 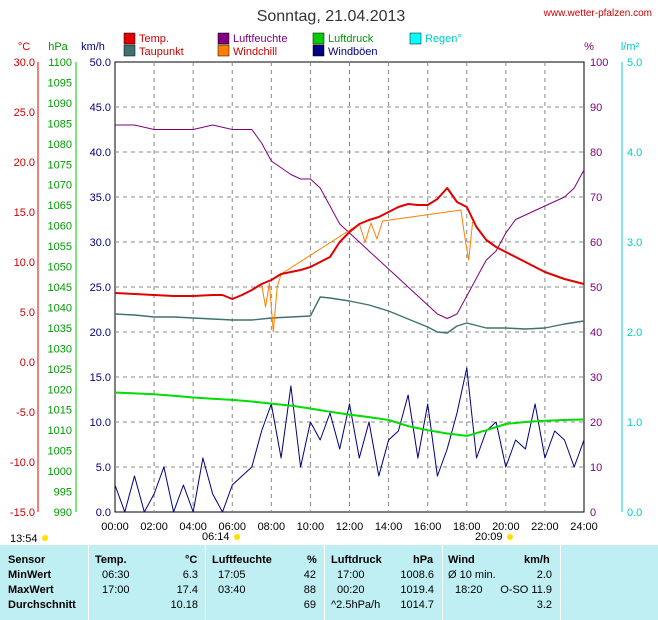 What do you see at coordinates (187, 590) in the screenshot?
I see `stats-temp-value: 17.4` at bounding box center [187, 590].